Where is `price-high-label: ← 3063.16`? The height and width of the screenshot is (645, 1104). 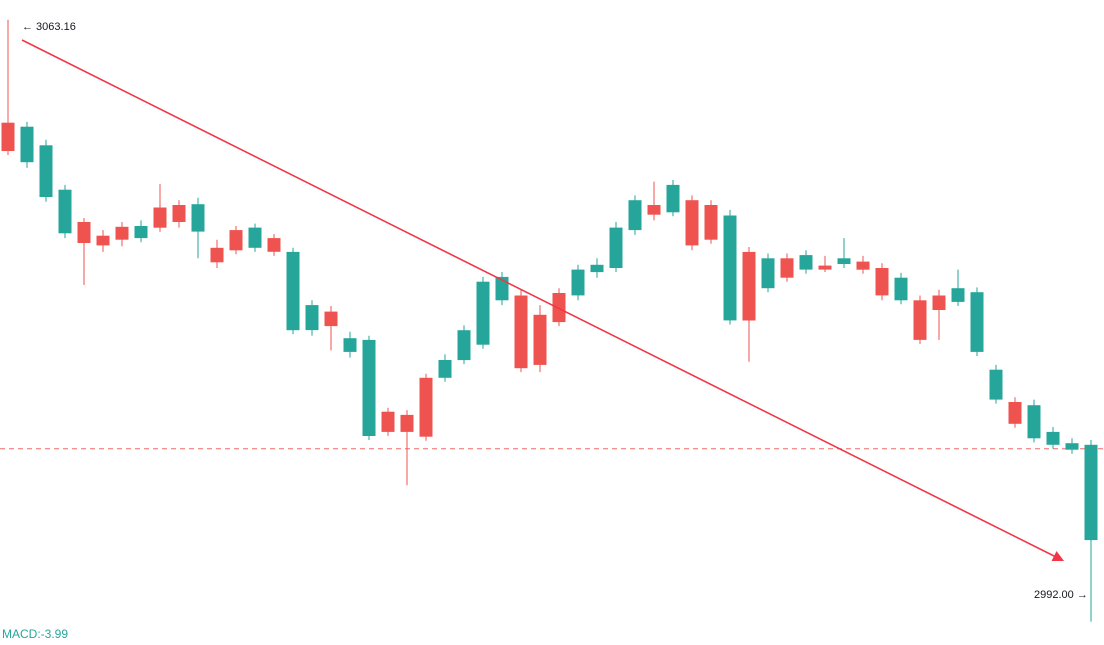
price-high-label: ← 3063.16 is located at coordinates (49, 27).